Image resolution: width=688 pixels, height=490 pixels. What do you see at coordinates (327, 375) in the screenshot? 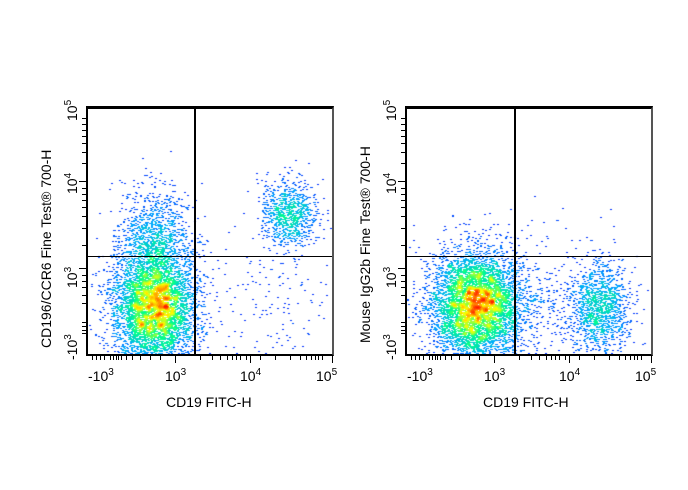
I see `x-tick-100000: 10⁵` at bounding box center [327, 375].